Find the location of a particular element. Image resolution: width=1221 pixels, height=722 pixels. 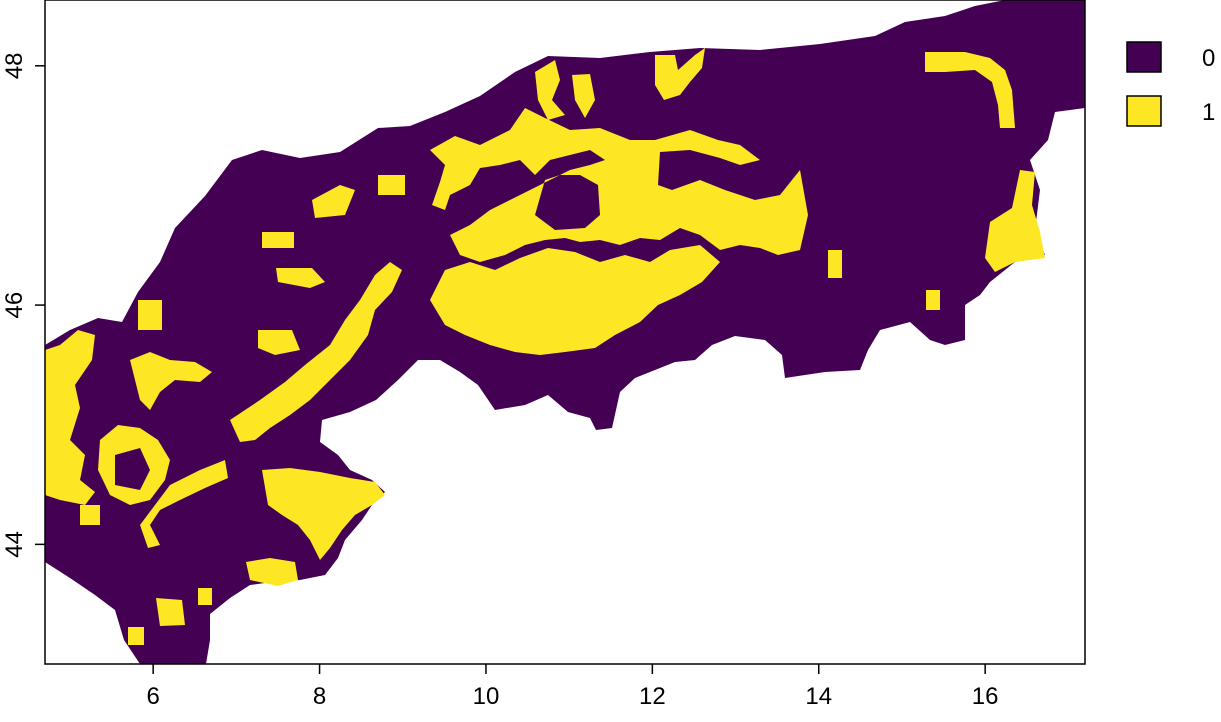

x-tick-label: 16 is located at coordinates (985, 696).